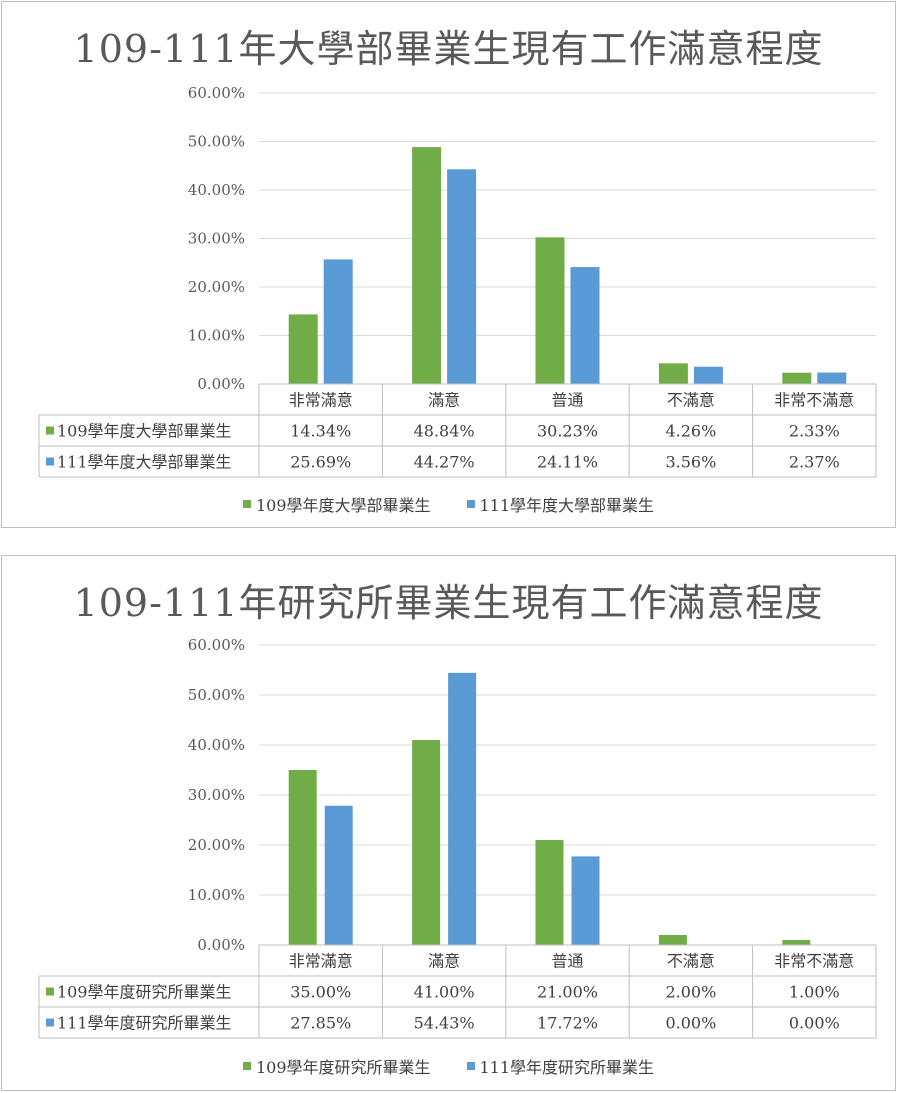 This screenshot has height=1093, width=899. Describe the element at coordinates (690, 462) in the screenshot. I see `data-label: 3.56%` at that location.